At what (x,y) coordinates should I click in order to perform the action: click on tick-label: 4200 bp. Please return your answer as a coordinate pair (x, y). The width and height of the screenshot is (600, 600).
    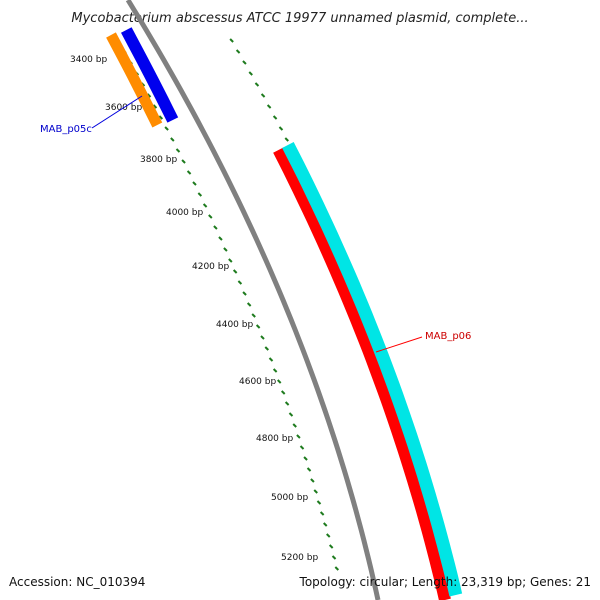
    Looking at the image, I should click on (210, 267).